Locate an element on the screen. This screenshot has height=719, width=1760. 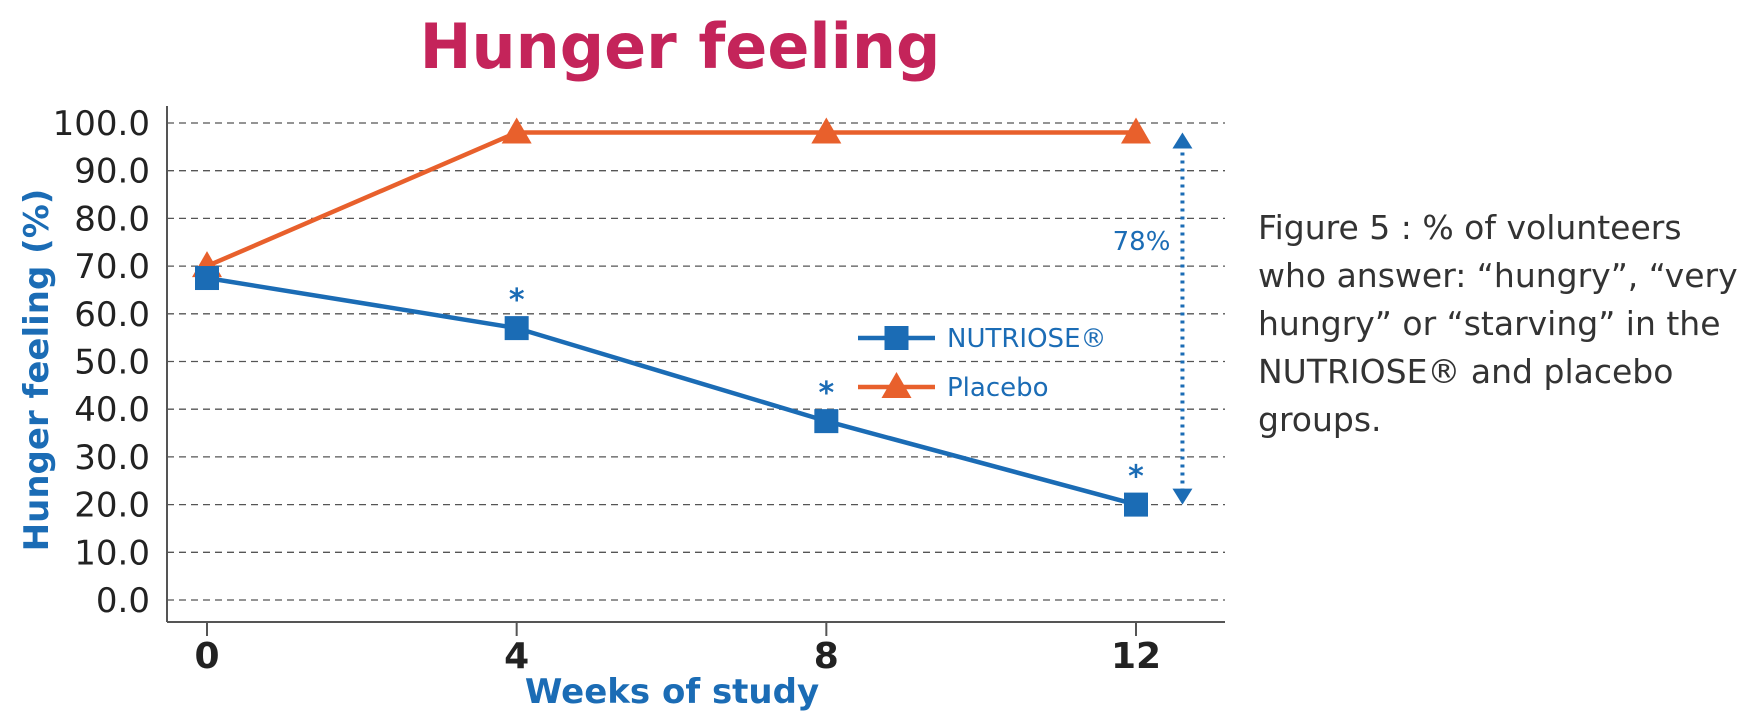
difference-label: 78% is located at coordinates (1142, 242).